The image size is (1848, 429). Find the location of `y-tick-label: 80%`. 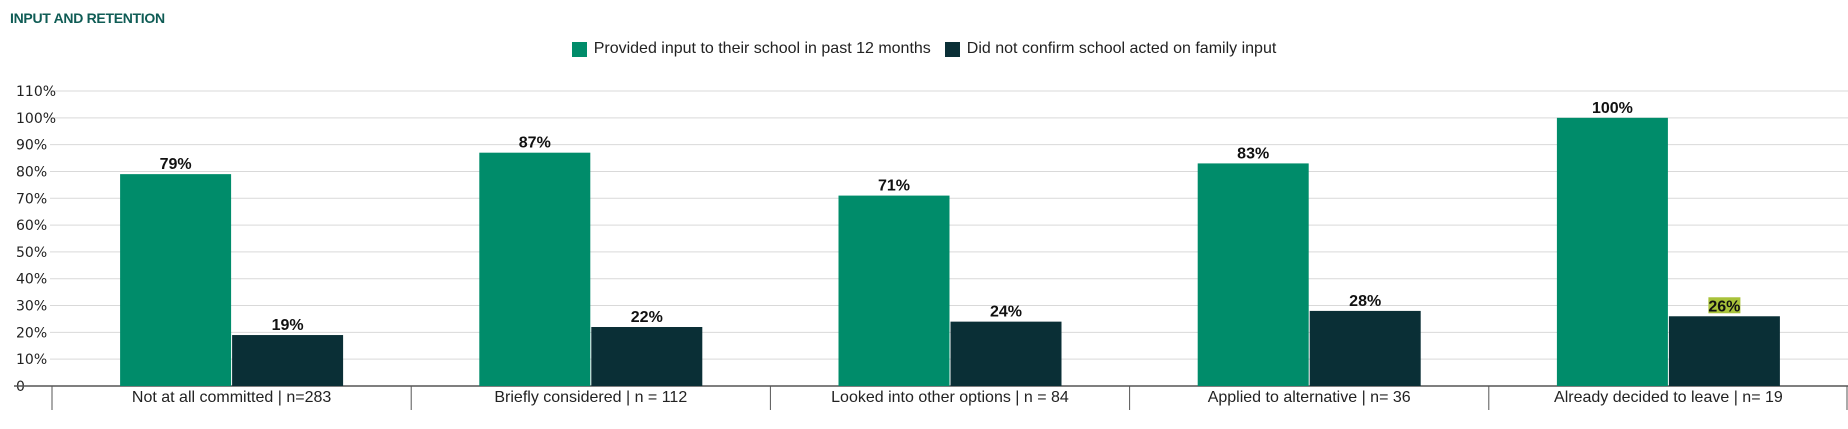

y-tick-label: 80% is located at coordinates (31, 172).